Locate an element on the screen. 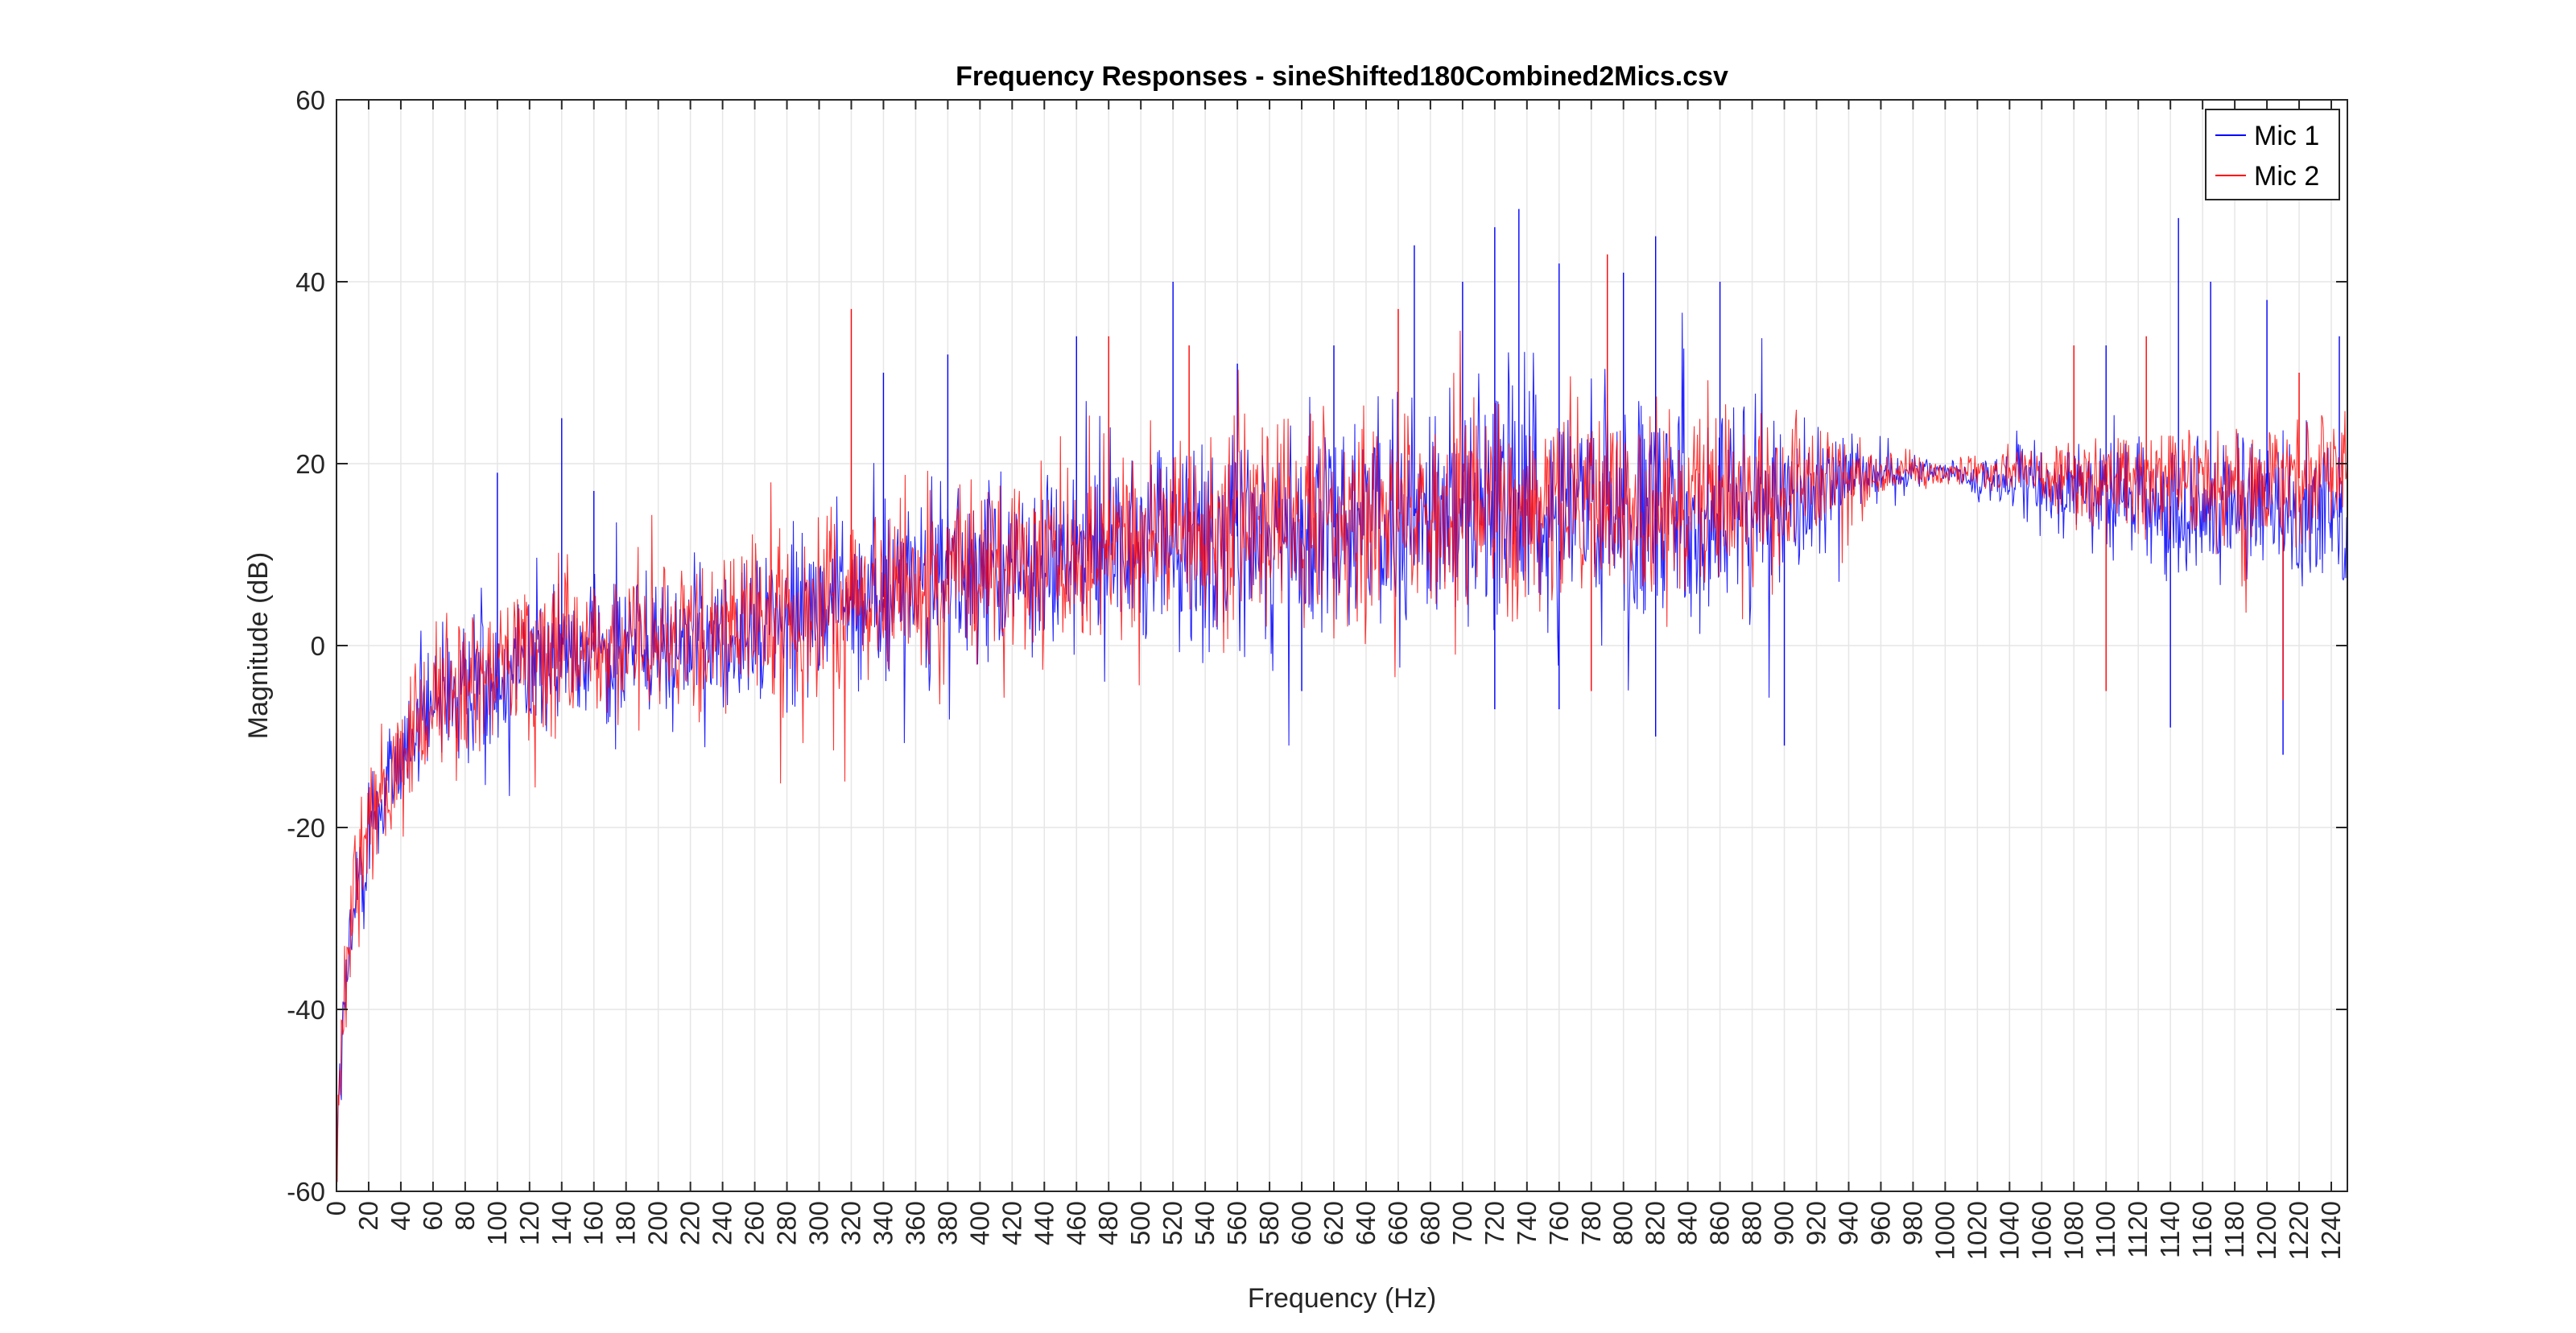  x-tick-label: 620 is located at coordinates (1333, 1223).